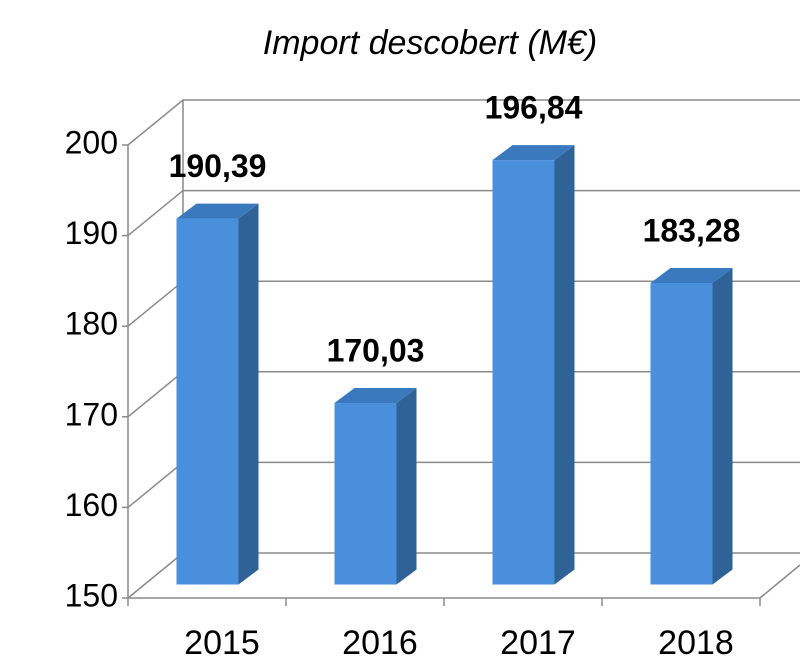 The image size is (800, 664). I want to click on y-tick-label: 160, so click(91, 505).